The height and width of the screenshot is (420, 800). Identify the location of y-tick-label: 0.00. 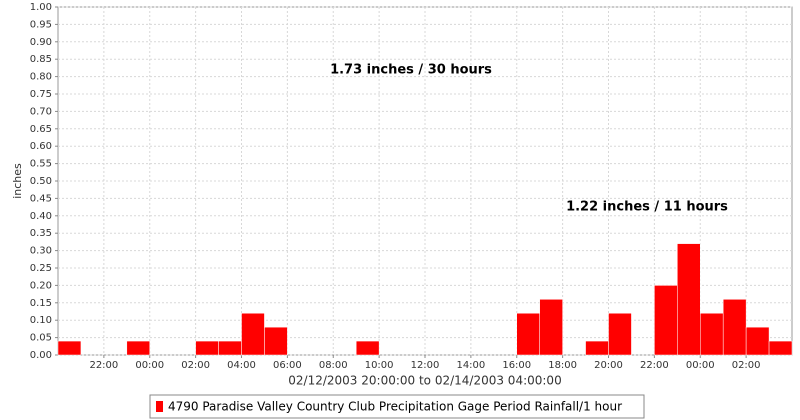
(41, 355).